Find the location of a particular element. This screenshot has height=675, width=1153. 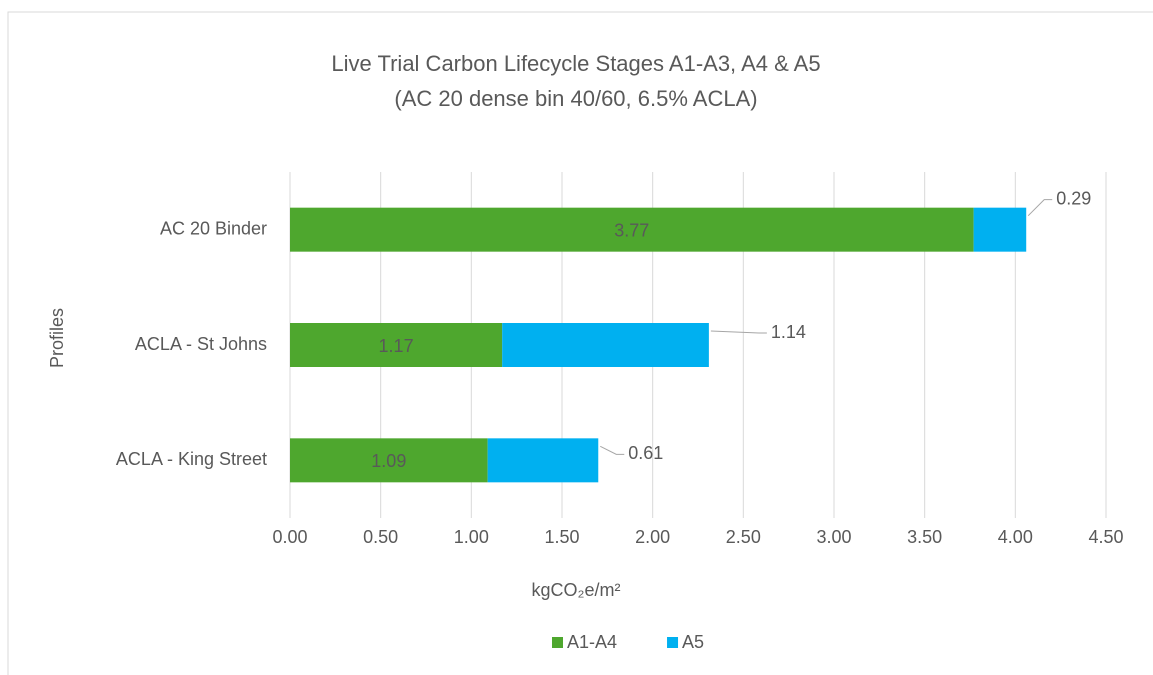

x-tick-label: 2.00 is located at coordinates (652, 537).